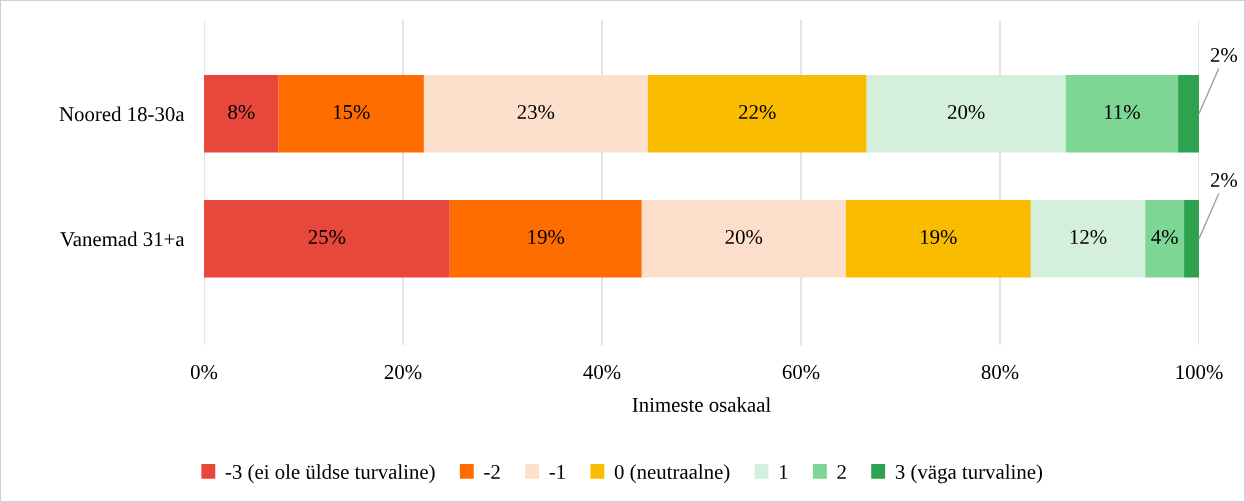 The width and height of the screenshot is (1245, 502). What do you see at coordinates (122, 114) in the screenshot?
I see `y-tick-label: Noored 18-30a` at bounding box center [122, 114].